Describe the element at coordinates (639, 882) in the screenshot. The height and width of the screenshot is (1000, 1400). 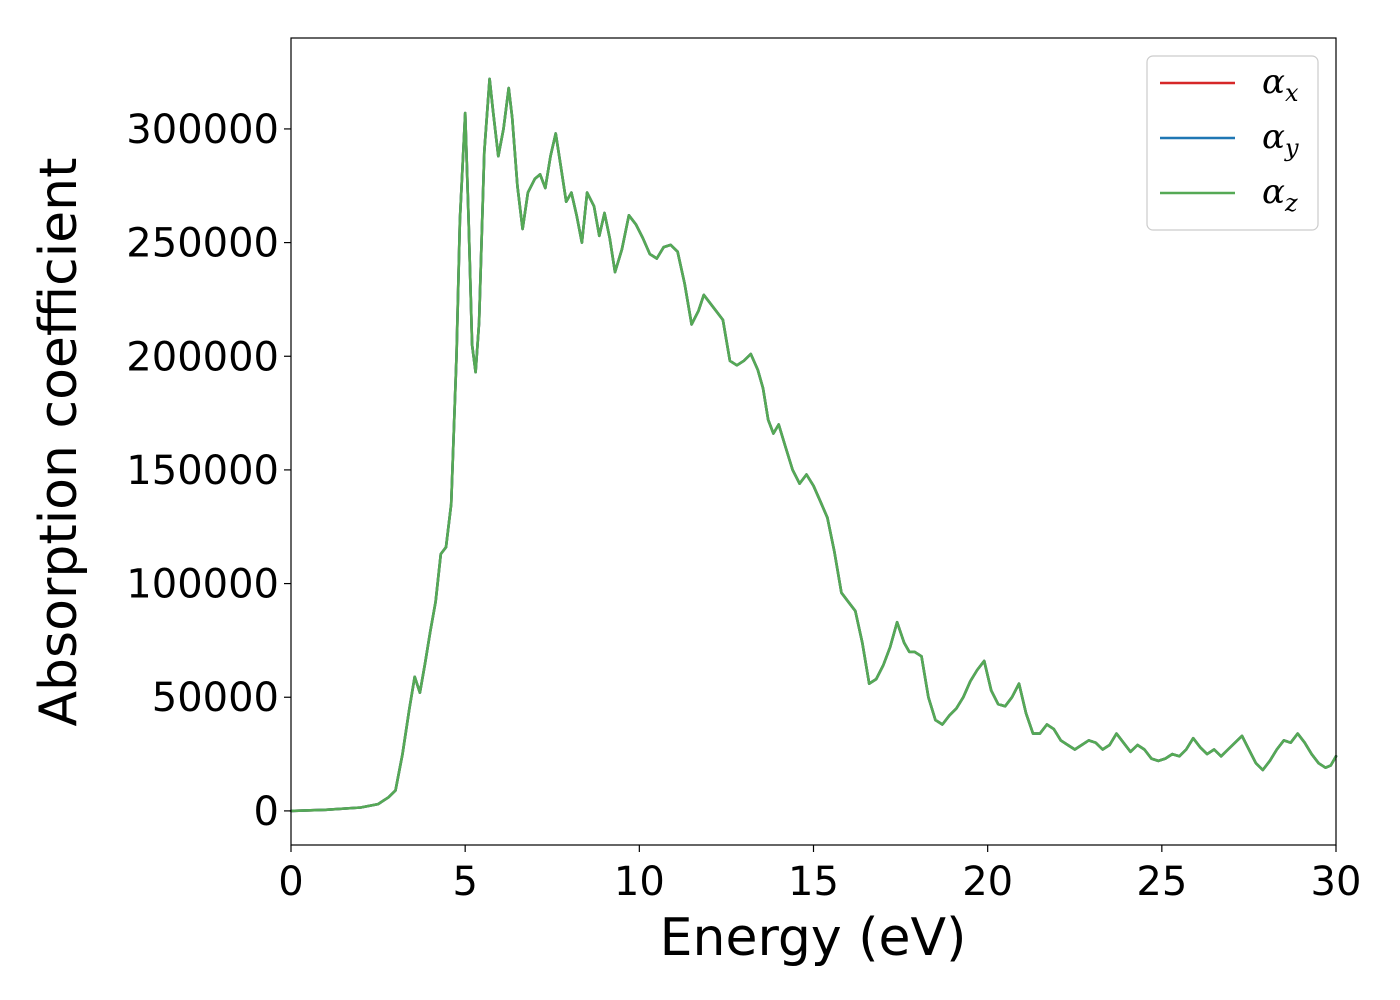
I see `x-tick-label: 10` at that location.